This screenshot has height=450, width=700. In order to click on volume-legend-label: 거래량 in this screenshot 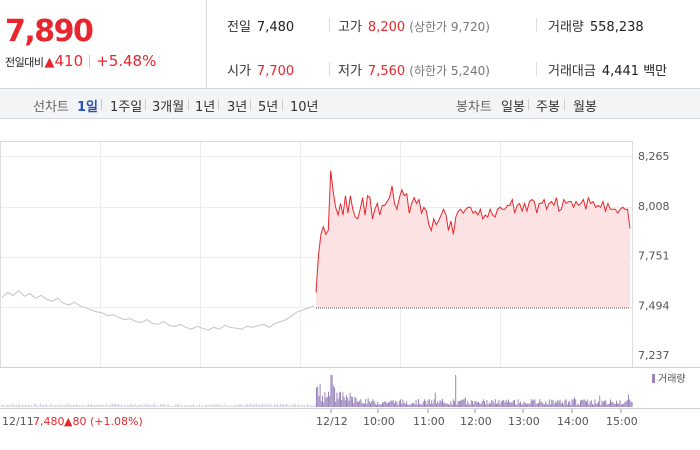, I will do `click(672, 379)`.